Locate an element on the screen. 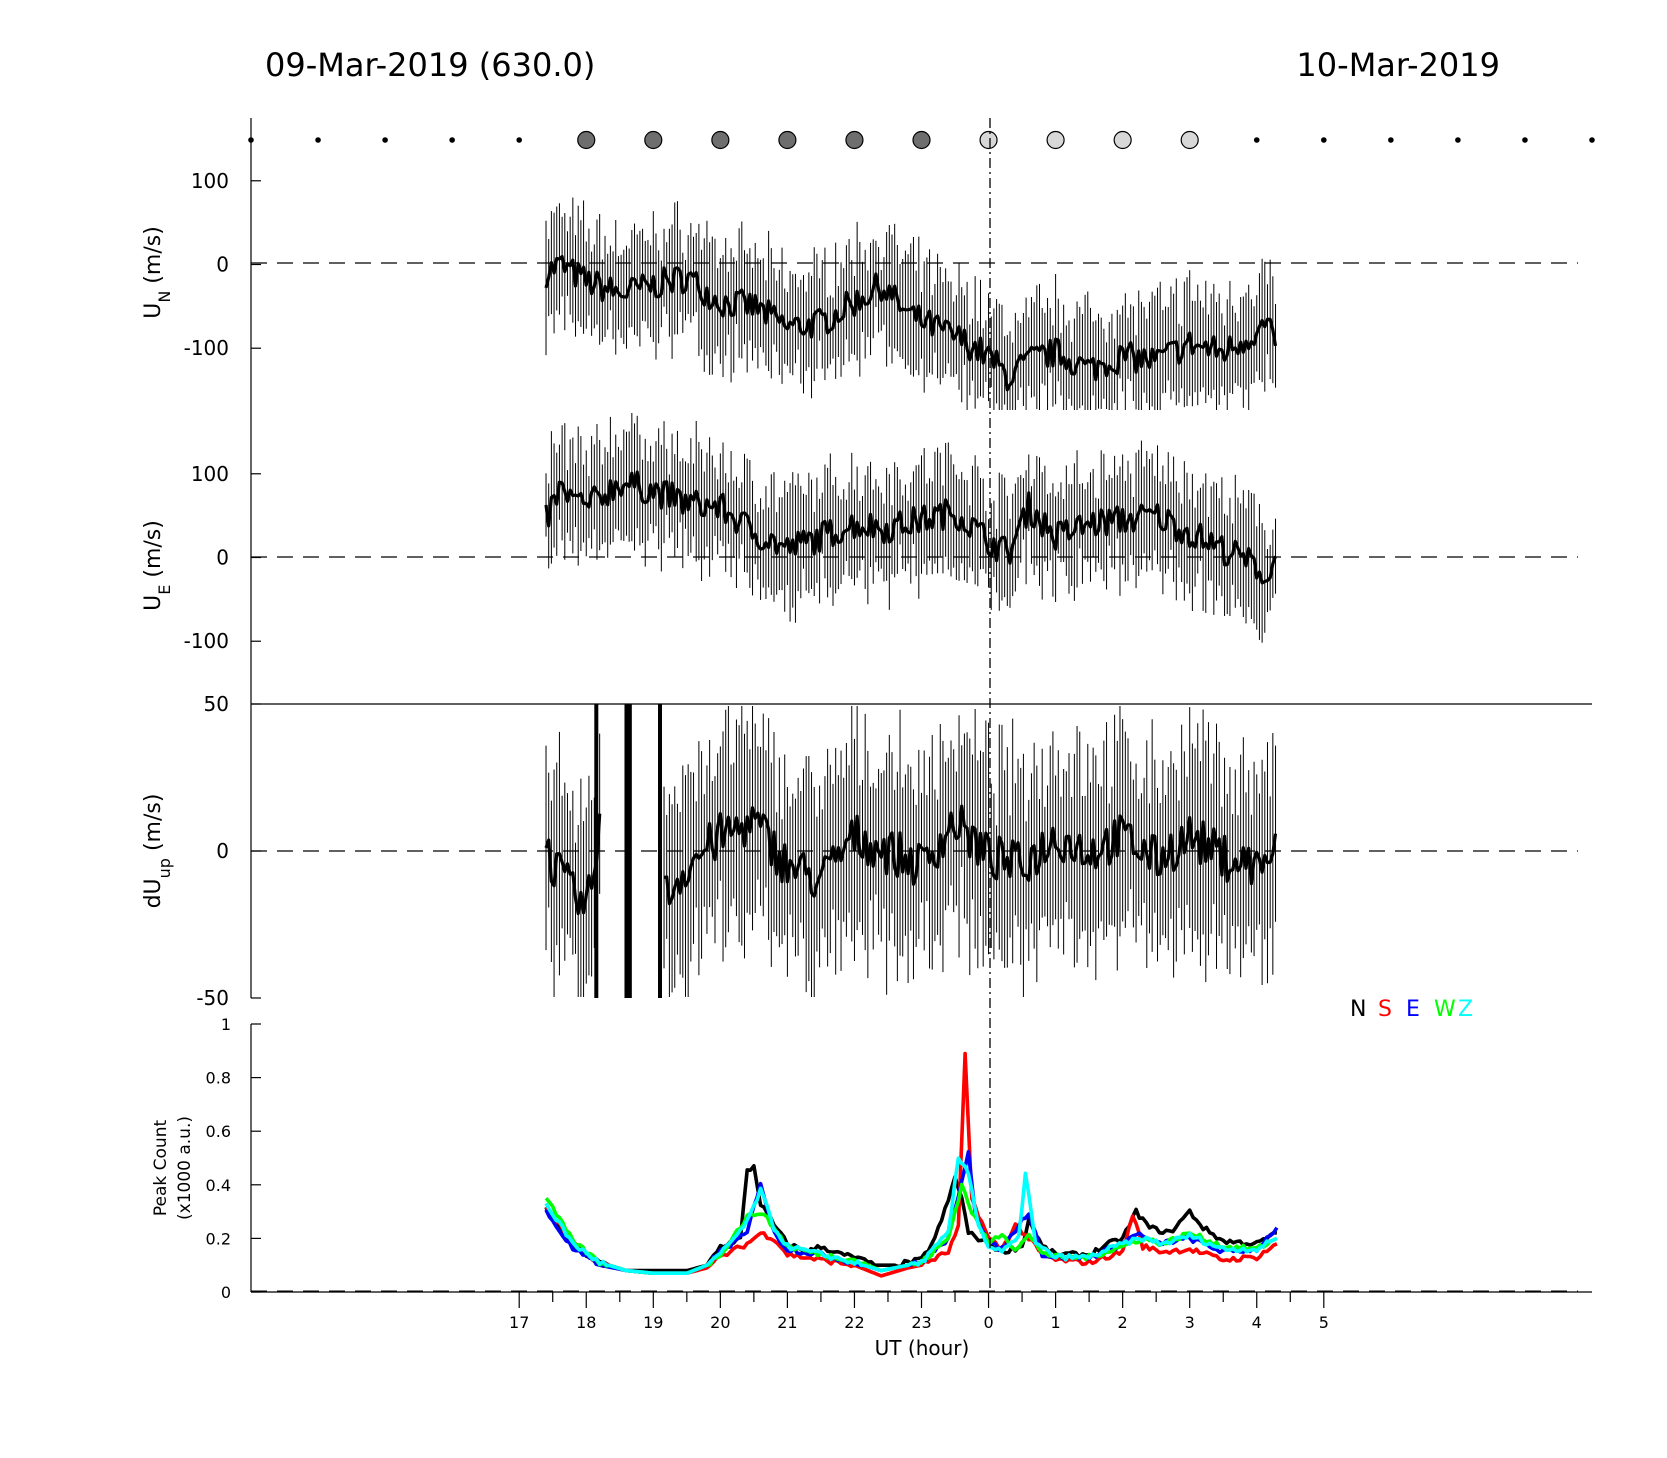  y-label-main: dU is located at coordinates (153, 893).